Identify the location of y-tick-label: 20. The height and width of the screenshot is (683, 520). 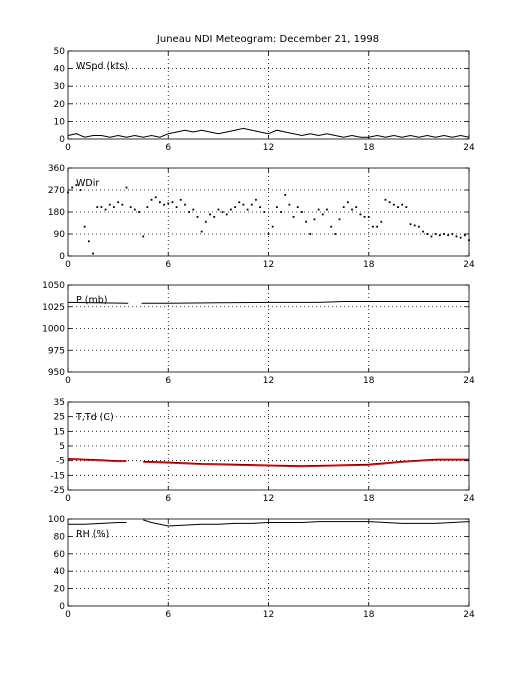
(60, 590).